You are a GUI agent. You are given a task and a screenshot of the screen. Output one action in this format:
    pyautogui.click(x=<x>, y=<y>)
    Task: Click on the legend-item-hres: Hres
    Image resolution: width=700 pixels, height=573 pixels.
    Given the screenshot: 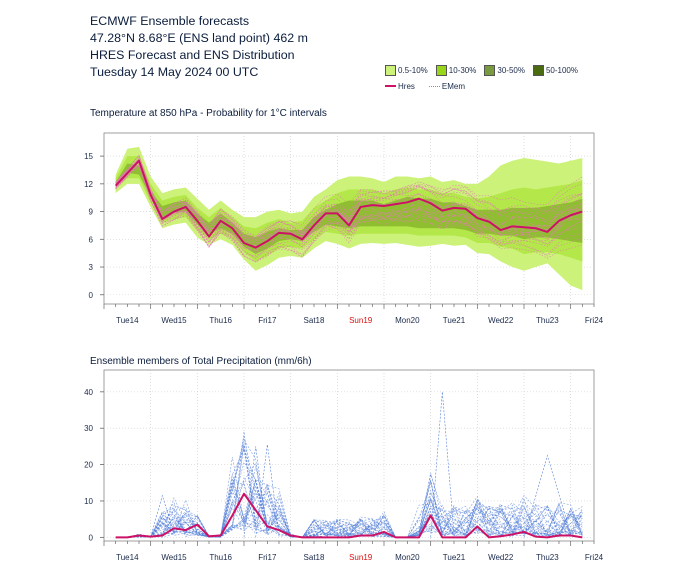 What is the action you would take?
    pyautogui.click(x=400, y=86)
    